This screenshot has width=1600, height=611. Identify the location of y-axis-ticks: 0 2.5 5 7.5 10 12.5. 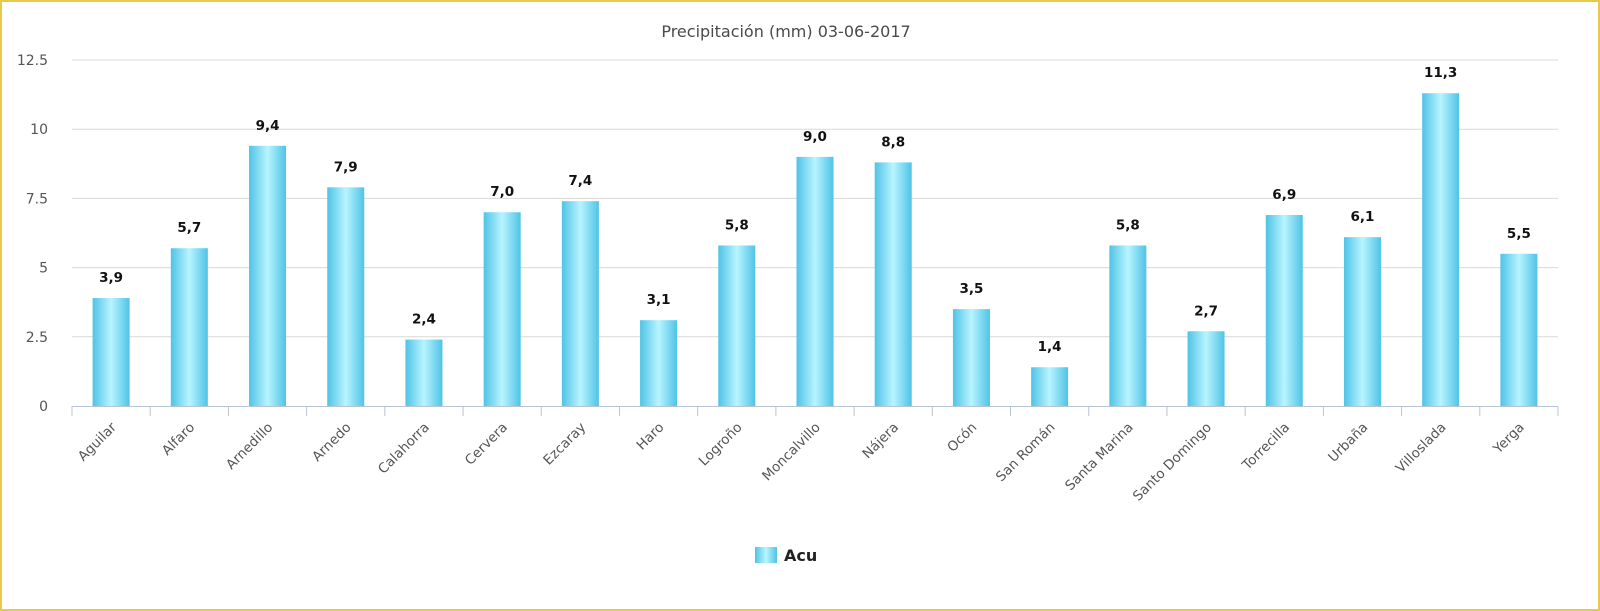
(32, 234).